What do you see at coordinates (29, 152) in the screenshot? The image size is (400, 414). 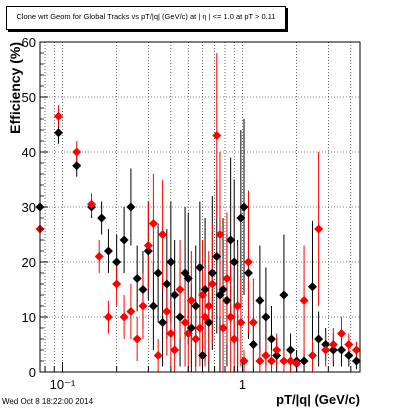 I see `y-tick-label: 40` at bounding box center [29, 152].